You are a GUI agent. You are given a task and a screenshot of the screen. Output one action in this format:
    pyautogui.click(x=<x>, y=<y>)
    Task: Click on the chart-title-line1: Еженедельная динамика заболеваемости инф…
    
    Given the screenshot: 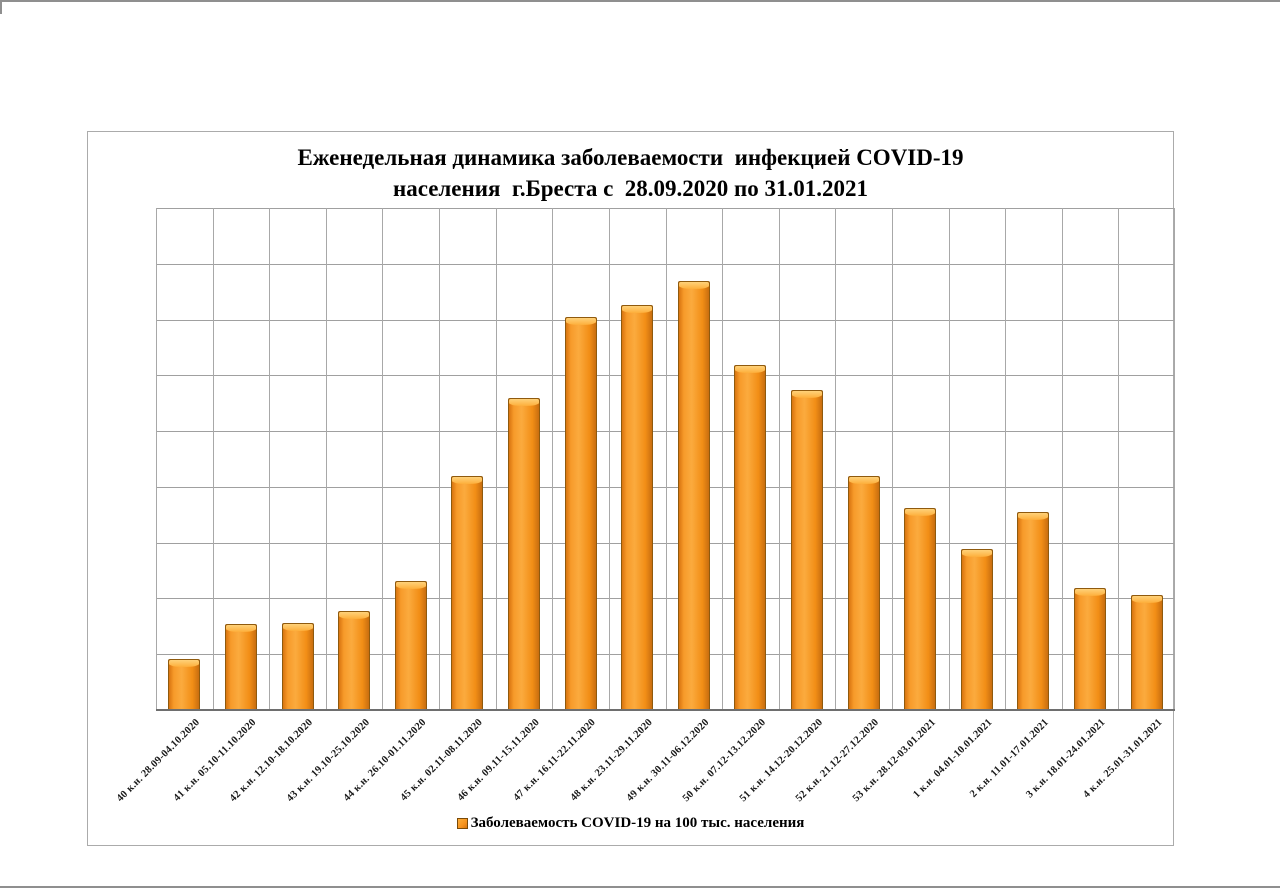 What is the action you would take?
    pyautogui.click(x=630, y=157)
    